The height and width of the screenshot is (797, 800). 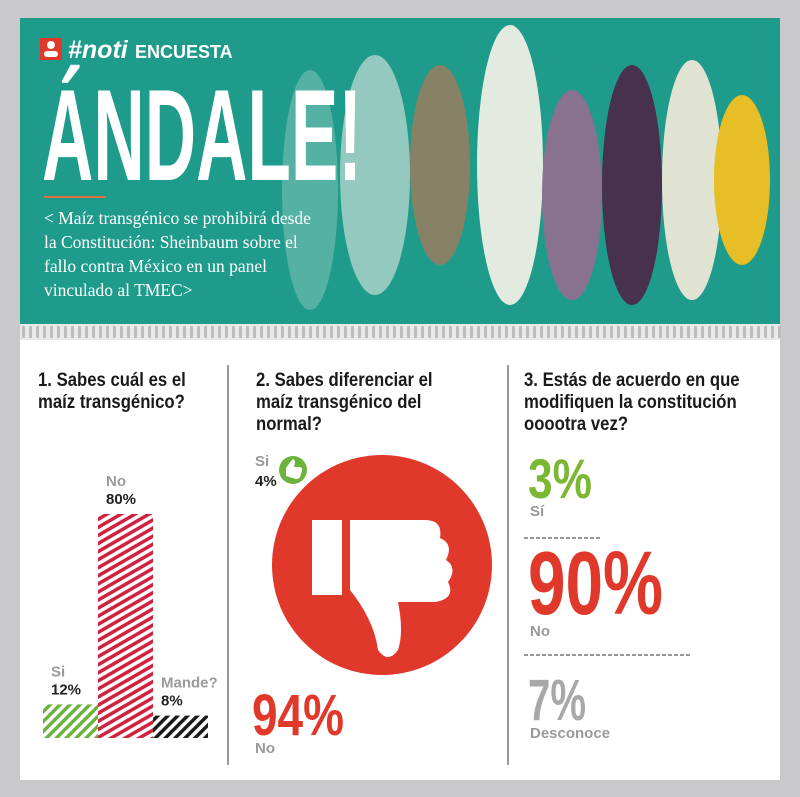 What do you see at coordinates (172, 701) in the screenshot?
I see `value-label: 8%` at bounding box center [172, 701].